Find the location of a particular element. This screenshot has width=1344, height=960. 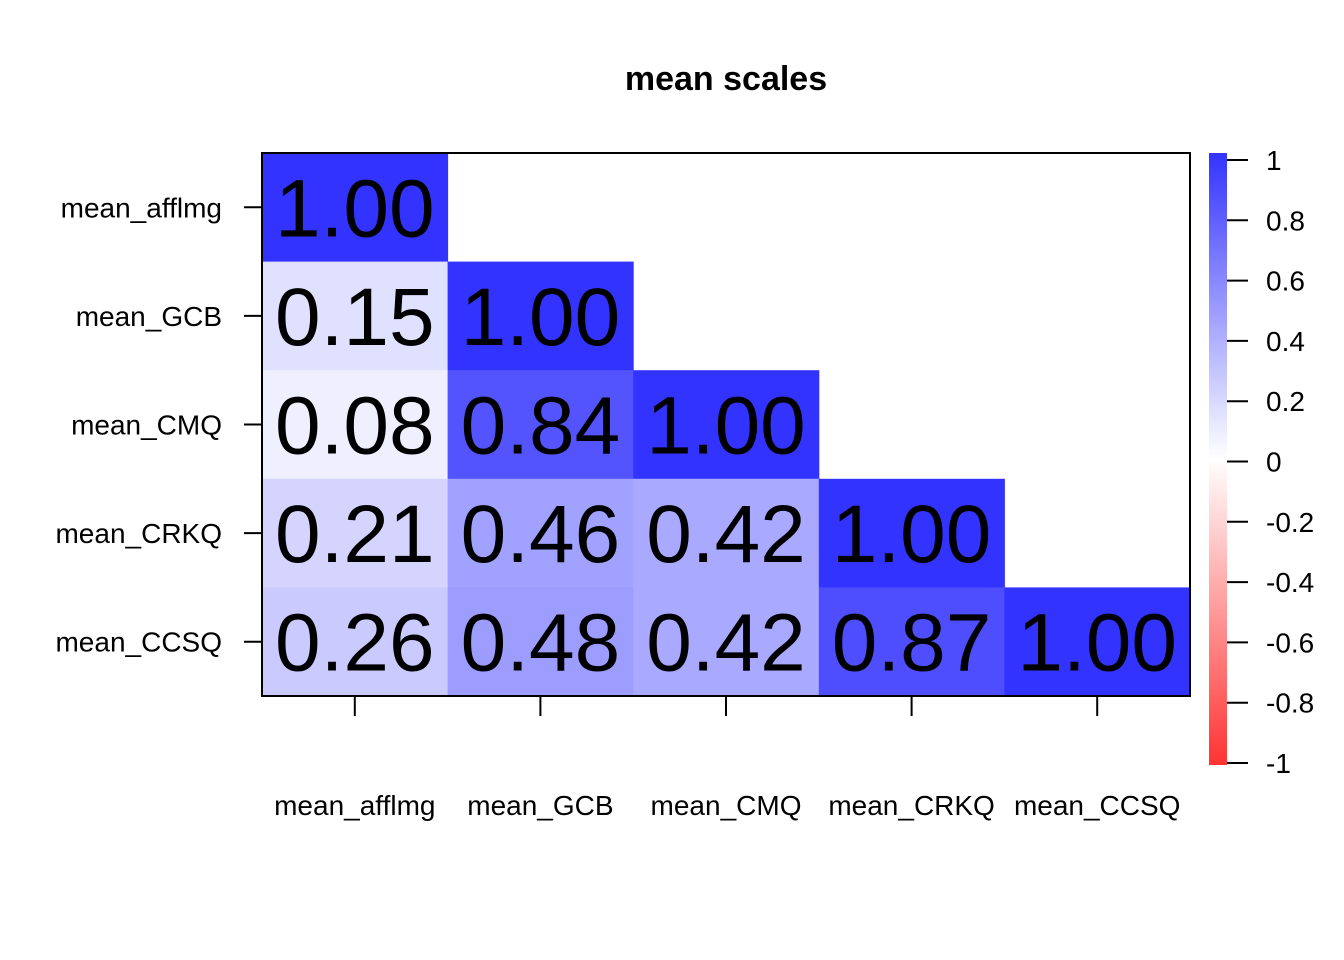

y-tick-label: mean_CRKQ is located at coordinates (138, 533).